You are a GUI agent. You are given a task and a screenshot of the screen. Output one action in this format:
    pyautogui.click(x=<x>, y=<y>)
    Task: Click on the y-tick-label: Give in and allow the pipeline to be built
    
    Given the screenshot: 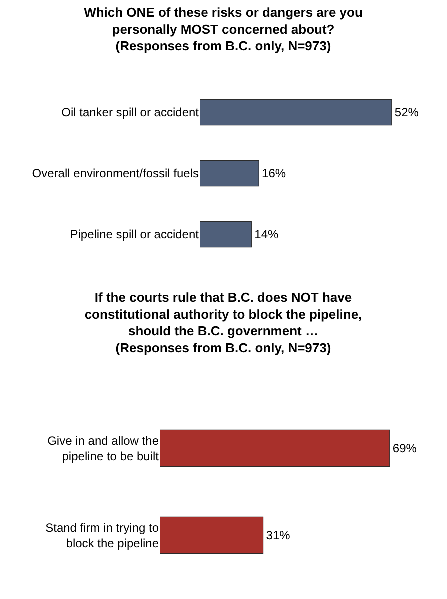 What is the action you would take?
    pyautogui.click(x=104, y=449)
    